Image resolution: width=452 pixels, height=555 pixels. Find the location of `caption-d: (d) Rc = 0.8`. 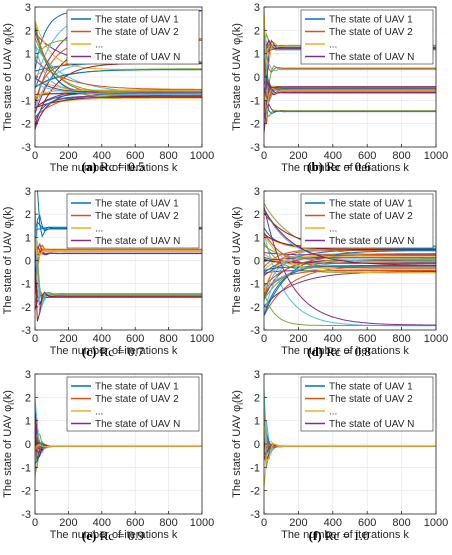

caption-d: (d) Rc = 0.8 is located at coordinates (339, 352).